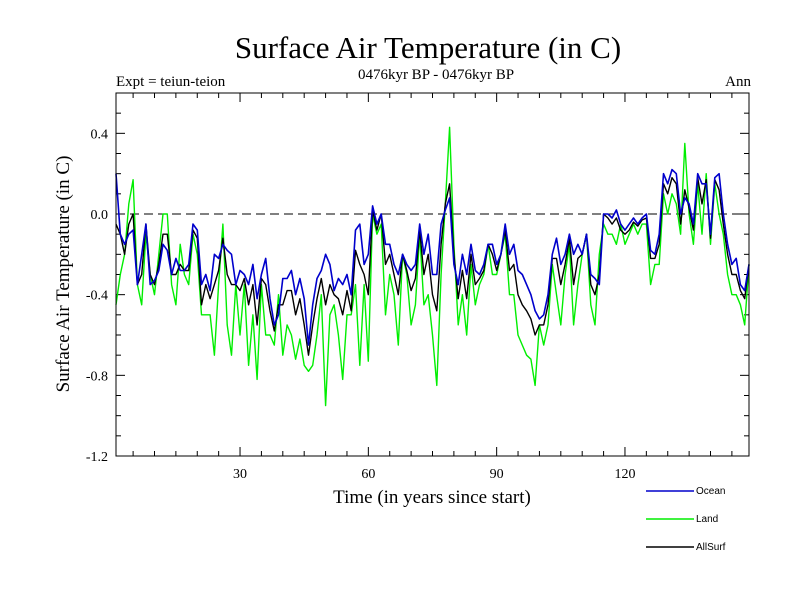  What do you see at coordinates (497, 474) in the screenshot?
I see `x-tick-label: 90` at bounding box center [497, 474].